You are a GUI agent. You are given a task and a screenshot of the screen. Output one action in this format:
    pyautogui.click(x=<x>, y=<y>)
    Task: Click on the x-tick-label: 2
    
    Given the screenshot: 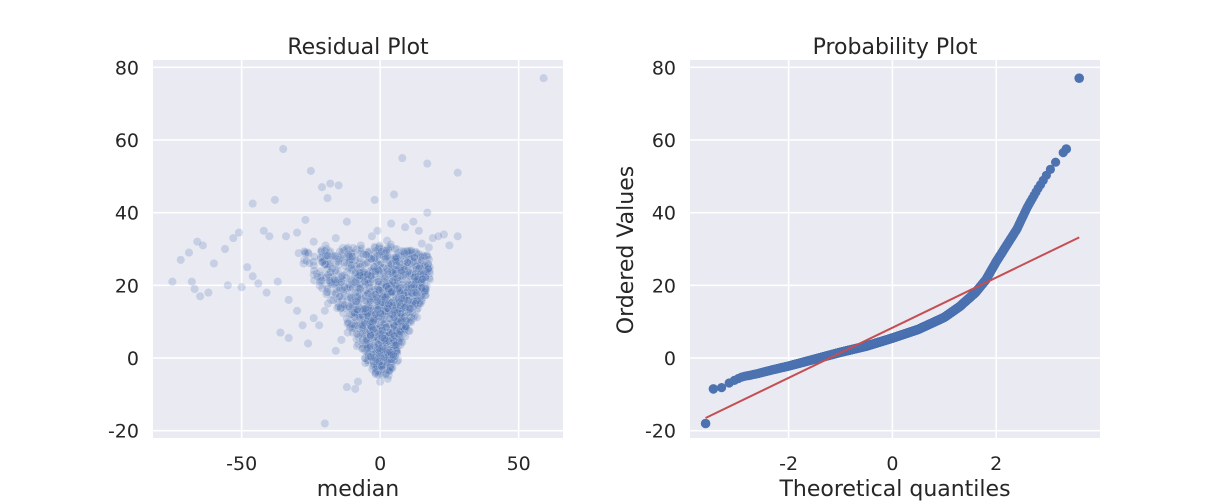 What is the action you would take?
    pyautogui.click(x=996, y=464)
    